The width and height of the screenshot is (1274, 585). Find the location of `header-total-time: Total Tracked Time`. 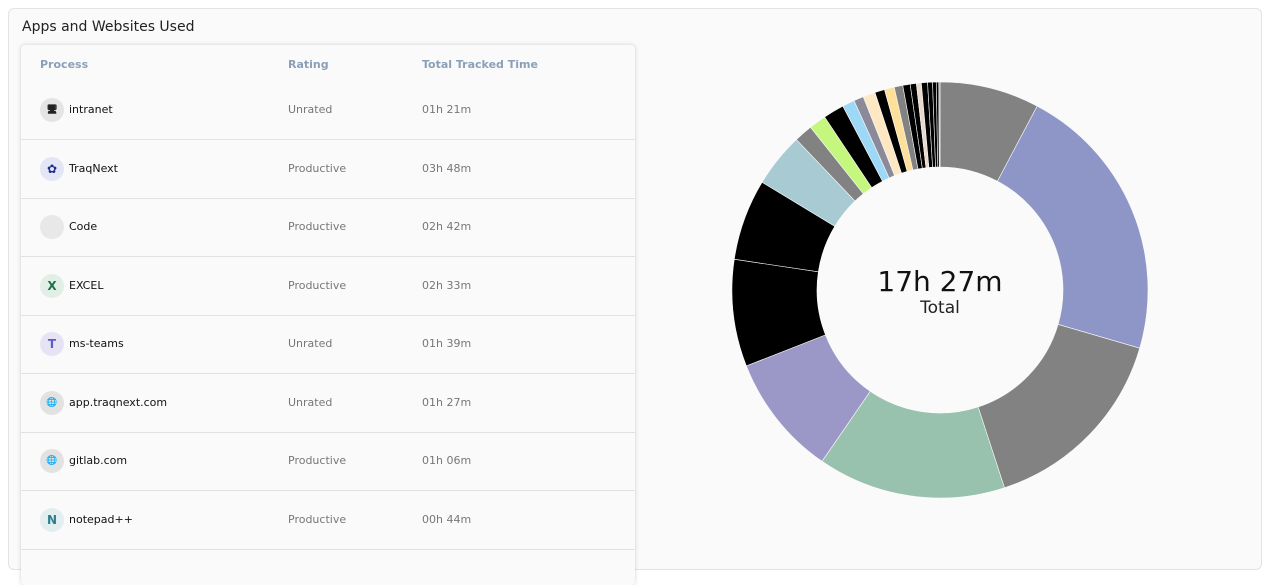

header-total-time: Total Tracked Time is located at coordinates (480, 64).